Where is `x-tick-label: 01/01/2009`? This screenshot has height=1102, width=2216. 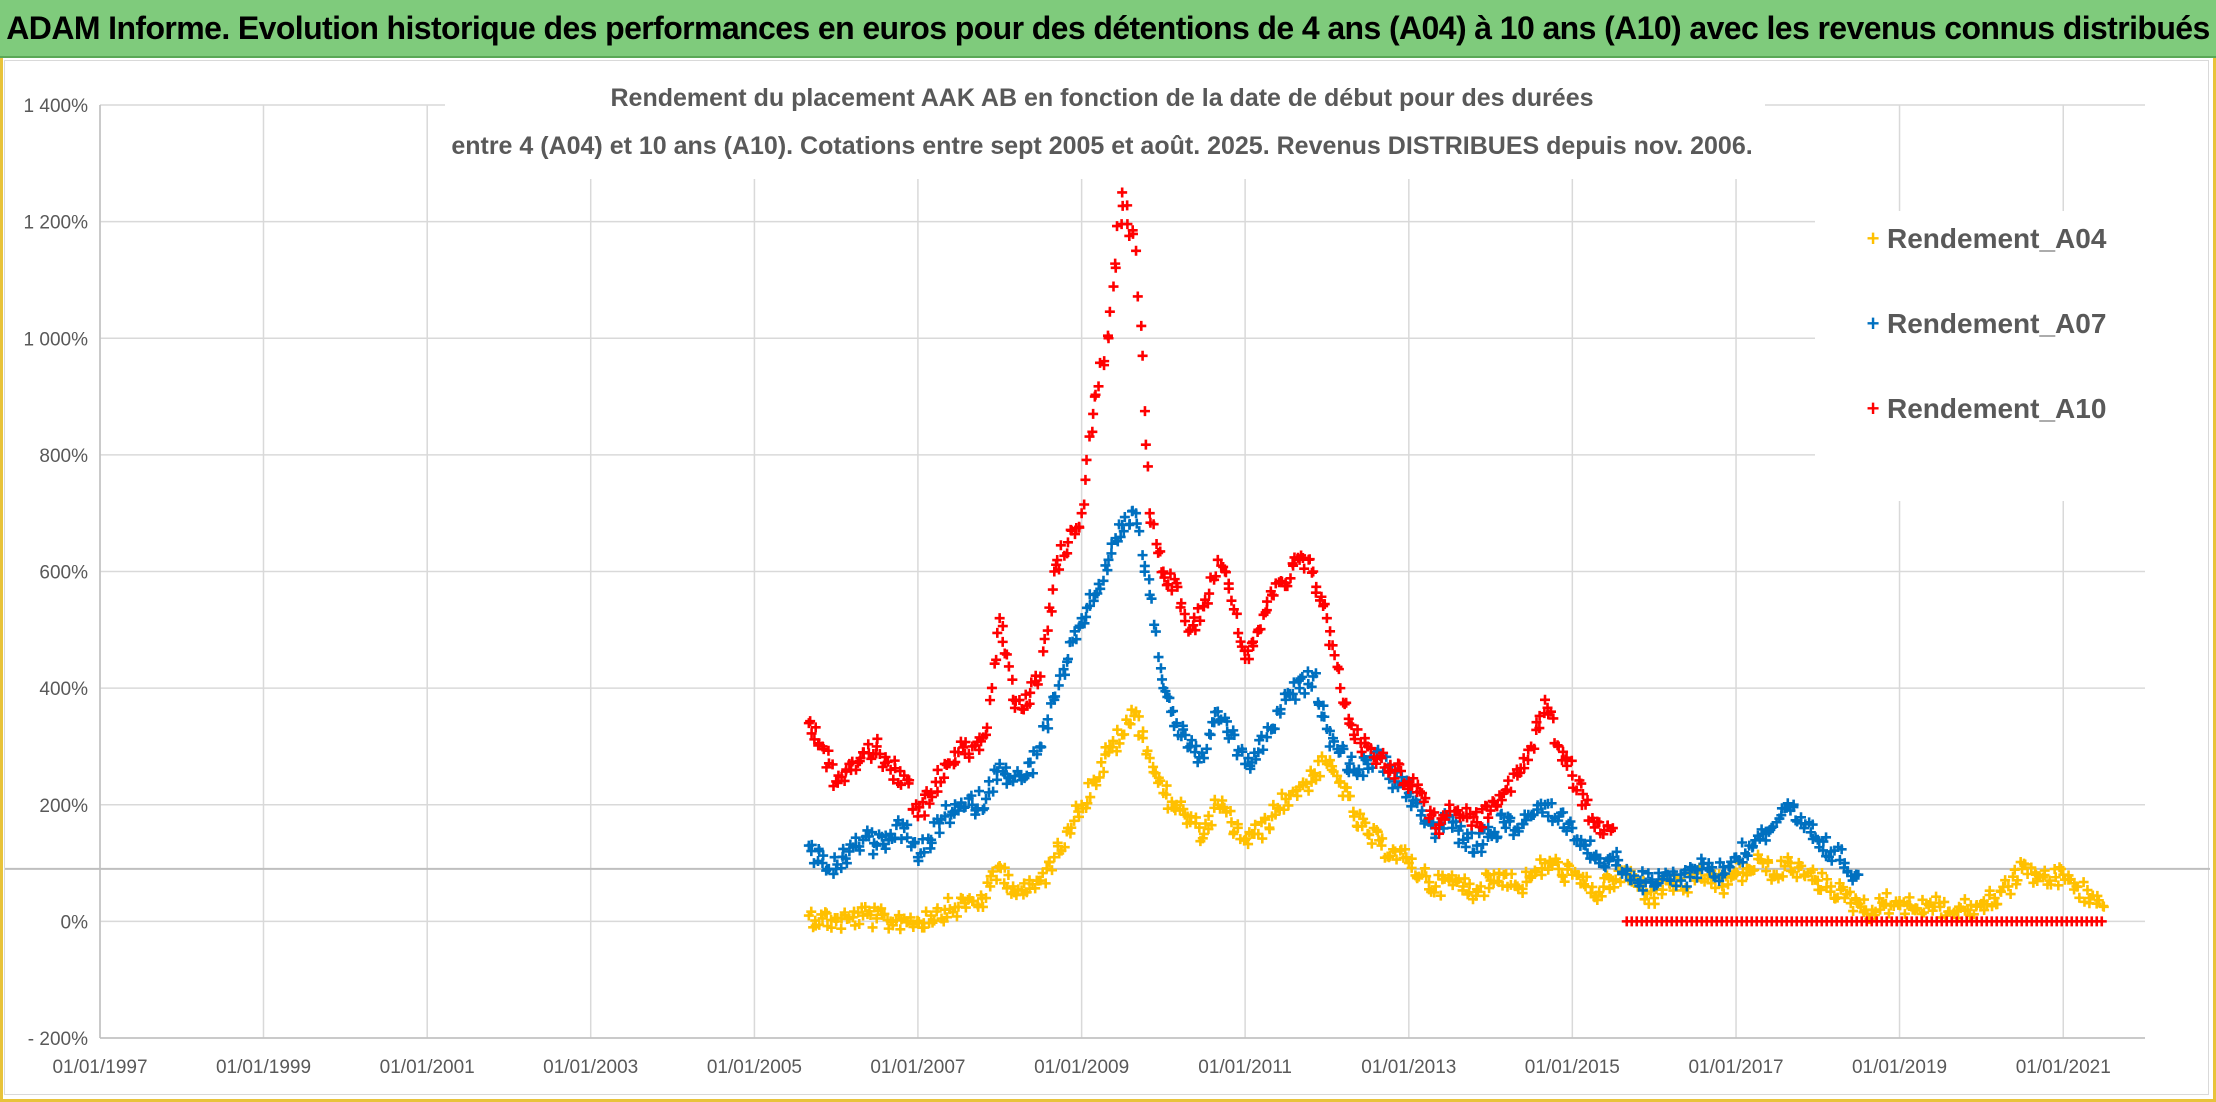
x-tick-label: 01/01/2009 is located at coordinates (1081, 1067).